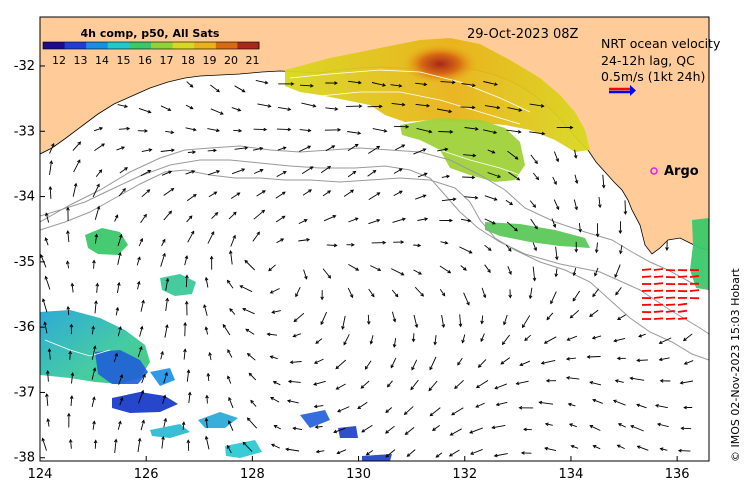  What do you see at coordinates (145, 60) in the screenshot?
I see `colorbar-label: 16` at bounding box center [145, 60].